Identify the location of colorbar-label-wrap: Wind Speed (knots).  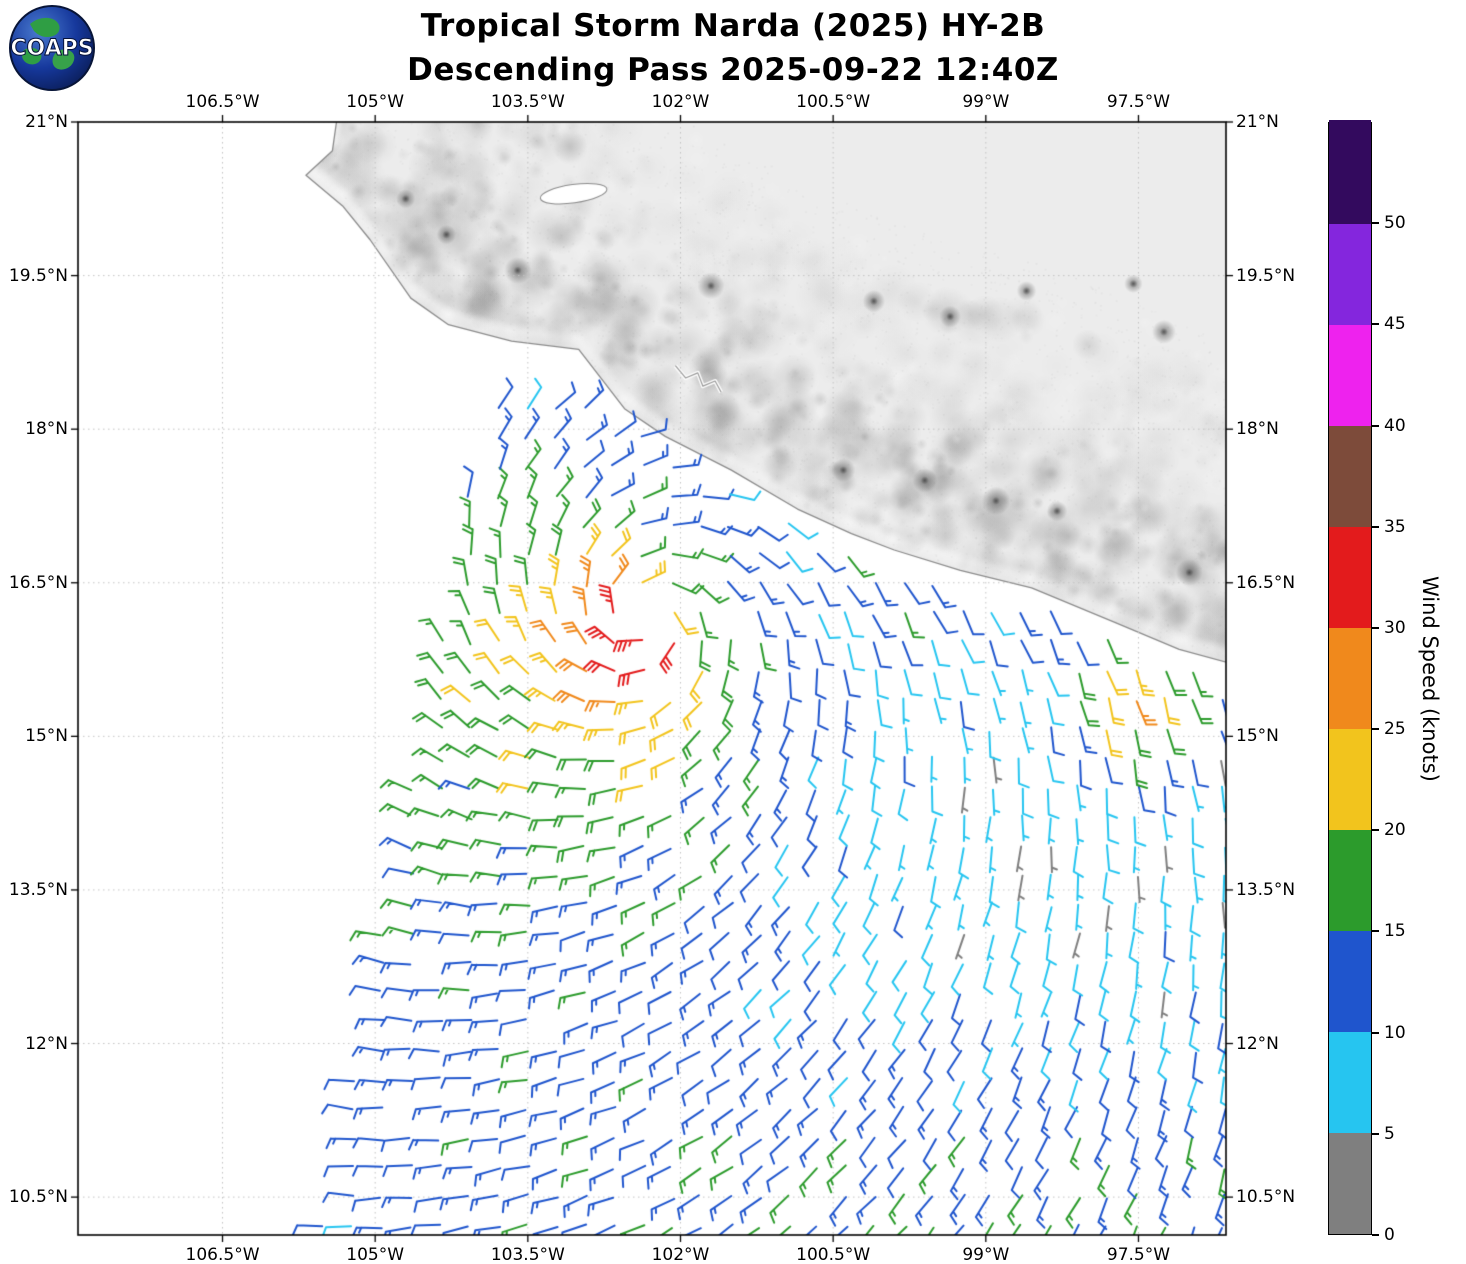
(1430, 678).